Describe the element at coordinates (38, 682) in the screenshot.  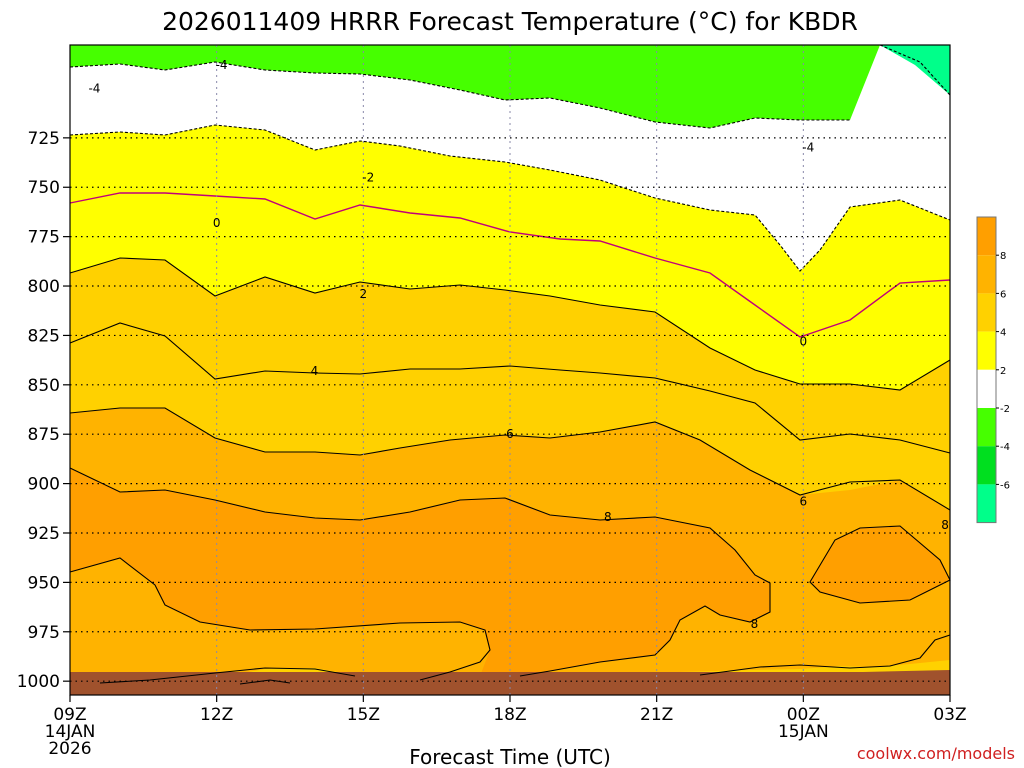
I see `y-tick-label: 1000` at that location.